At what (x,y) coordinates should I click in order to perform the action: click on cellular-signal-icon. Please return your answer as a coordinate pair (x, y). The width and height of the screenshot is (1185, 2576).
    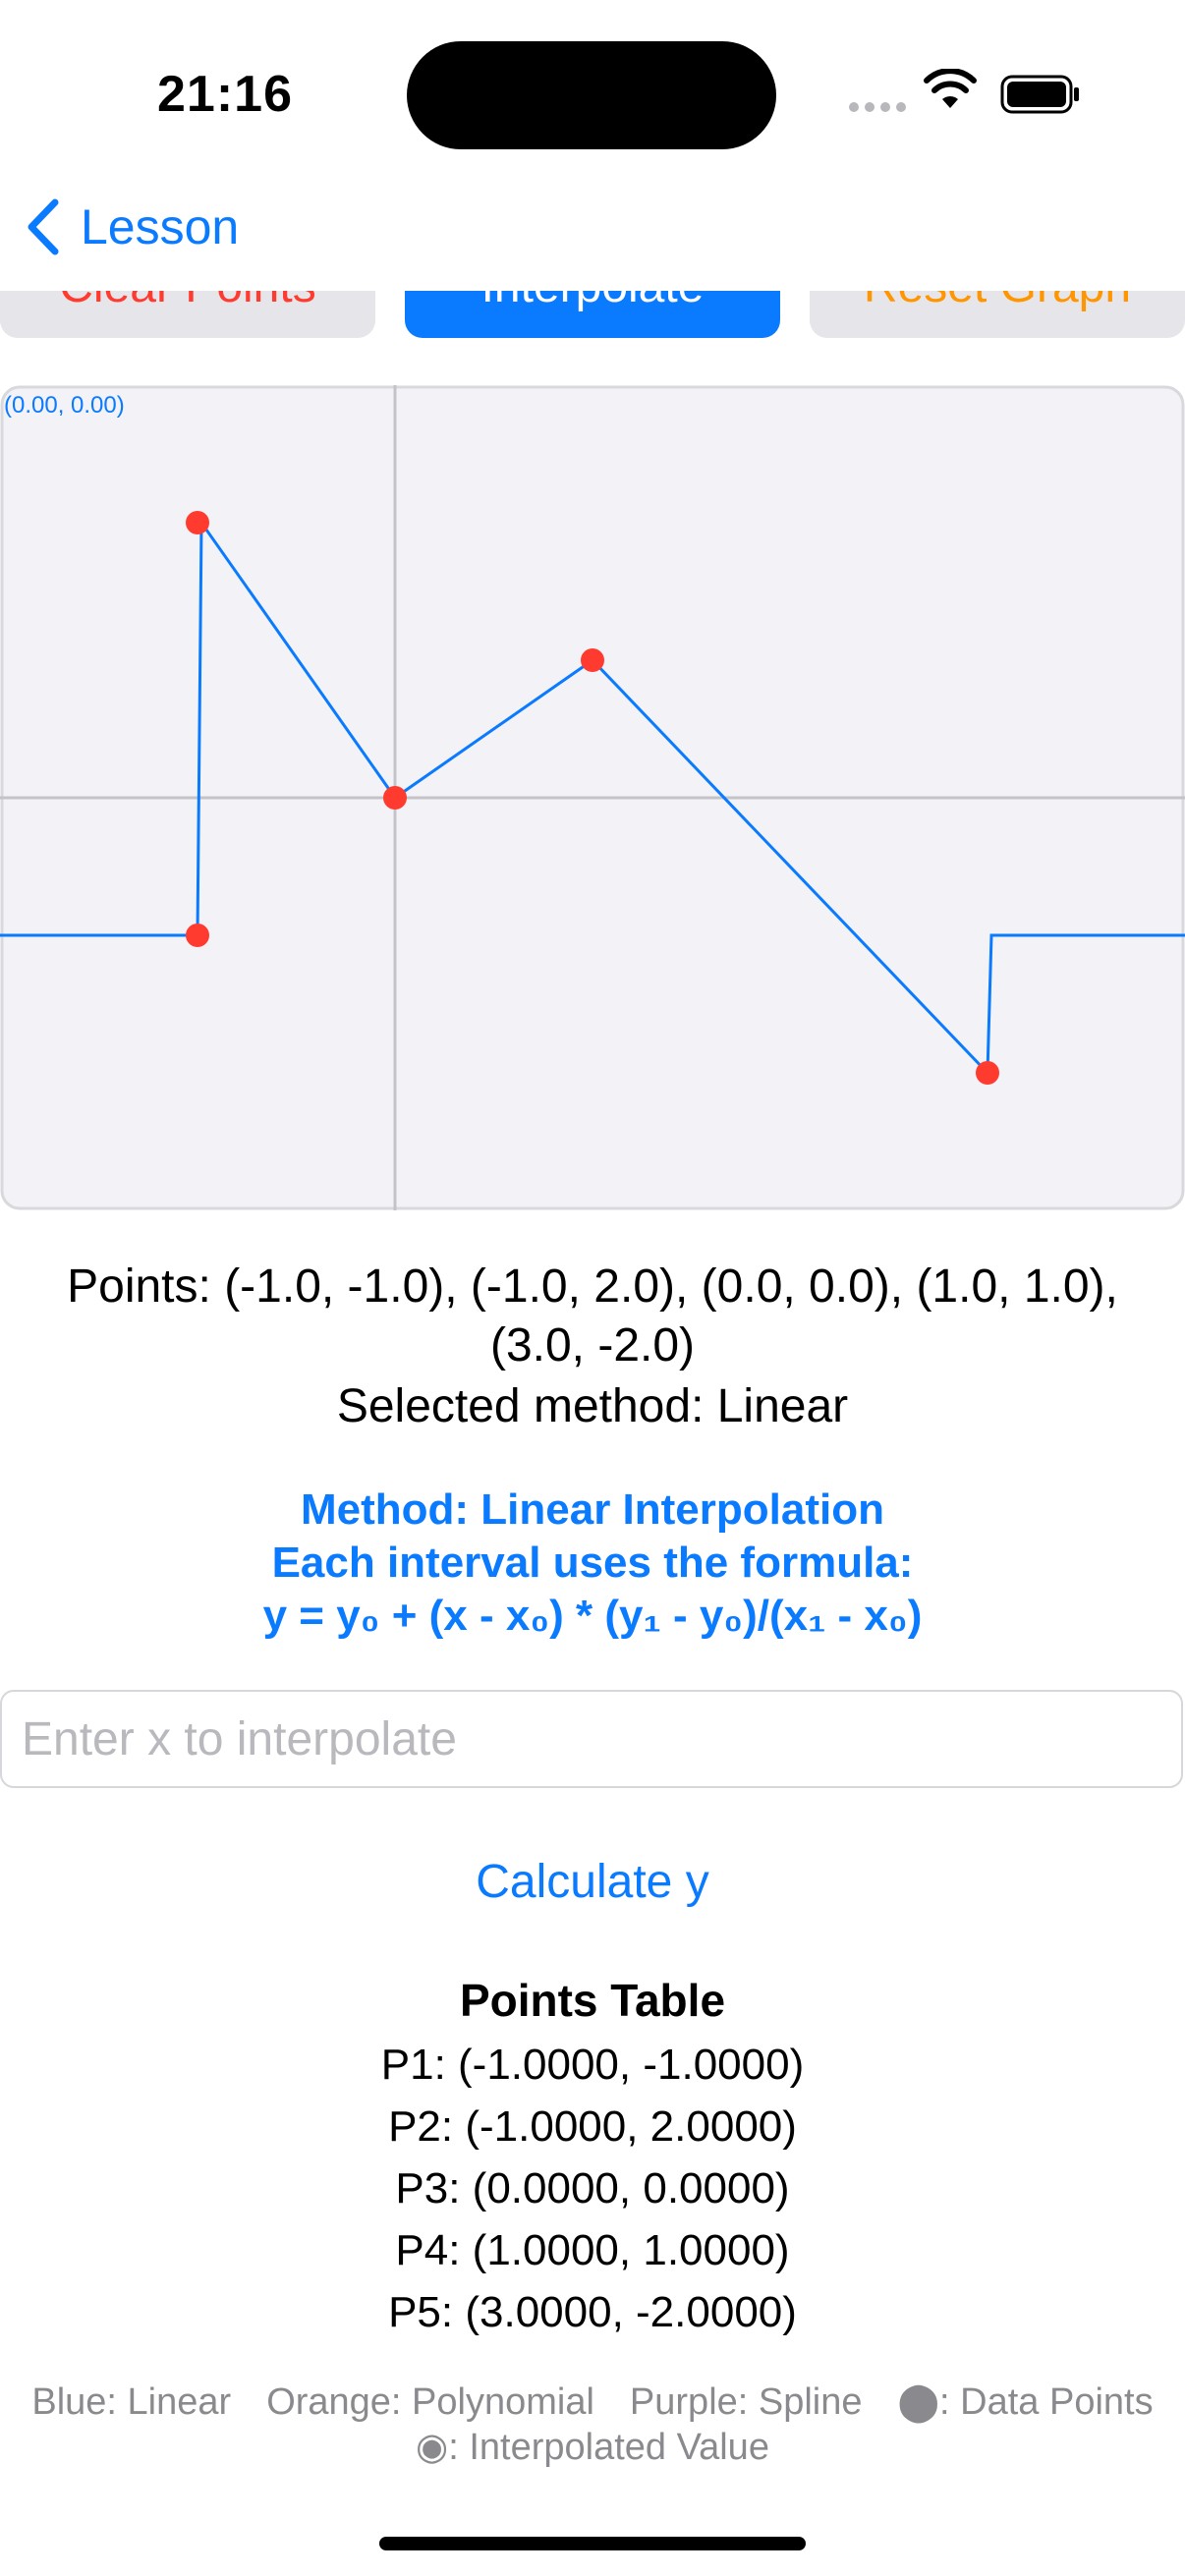
    Looking at the image, I should click on (878, 107).